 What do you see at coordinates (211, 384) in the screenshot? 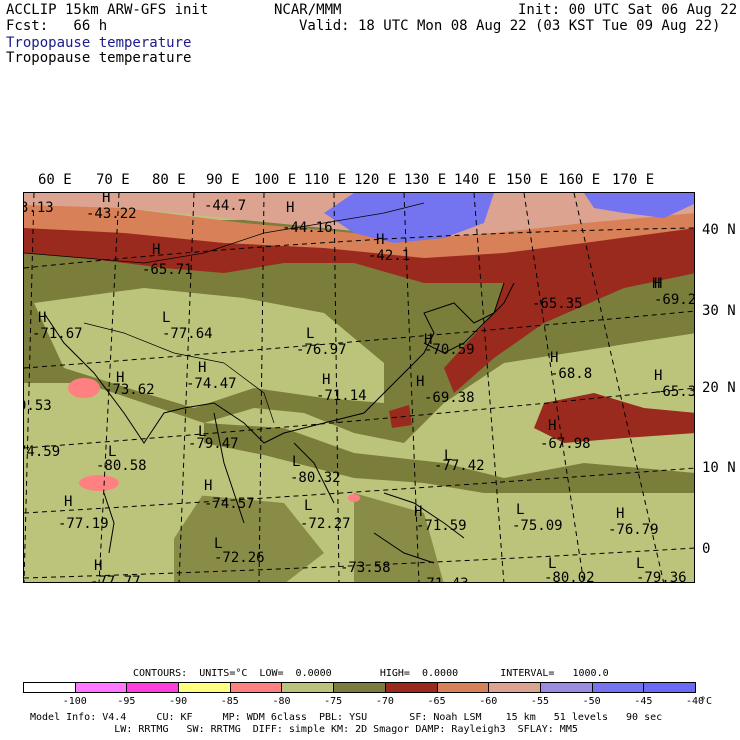
I see `extremum-value: -74.47` at bounding box center [211, 384].